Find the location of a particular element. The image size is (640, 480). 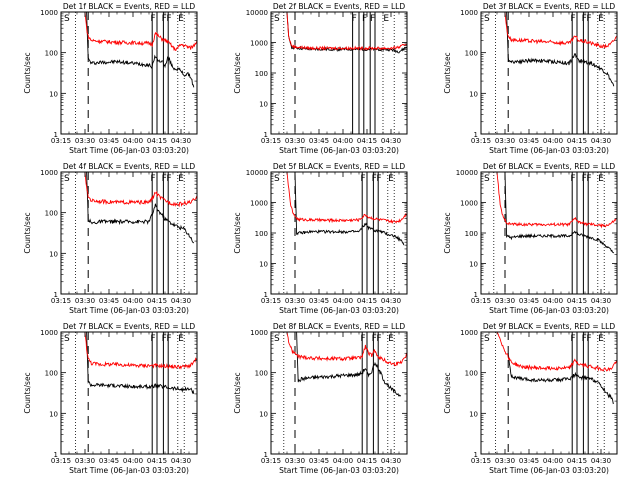

panel-6-corner-label-3: F is located at coordinates (588, 179).